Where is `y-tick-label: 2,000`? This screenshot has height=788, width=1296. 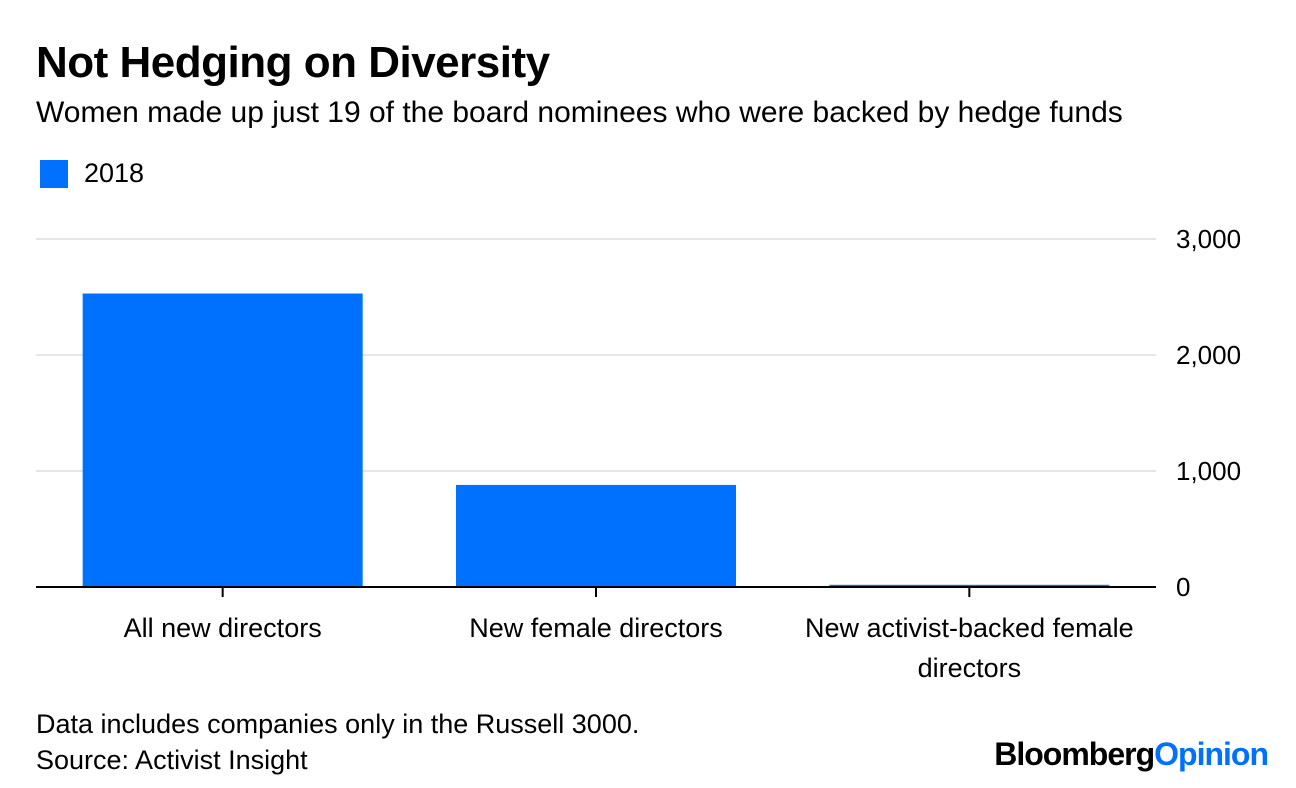 y-tick-label: 2,000 is located at coordinates (1208, 355).